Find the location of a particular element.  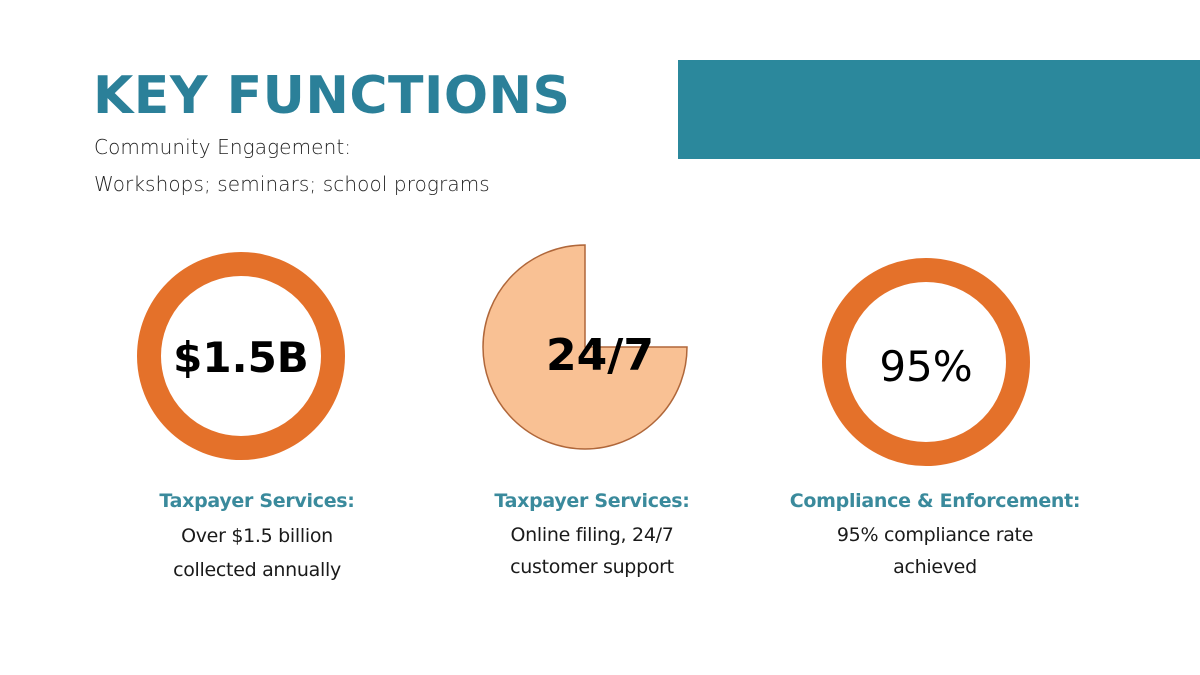

metric-3-ring-graphic is located at coordinates (926, 362).